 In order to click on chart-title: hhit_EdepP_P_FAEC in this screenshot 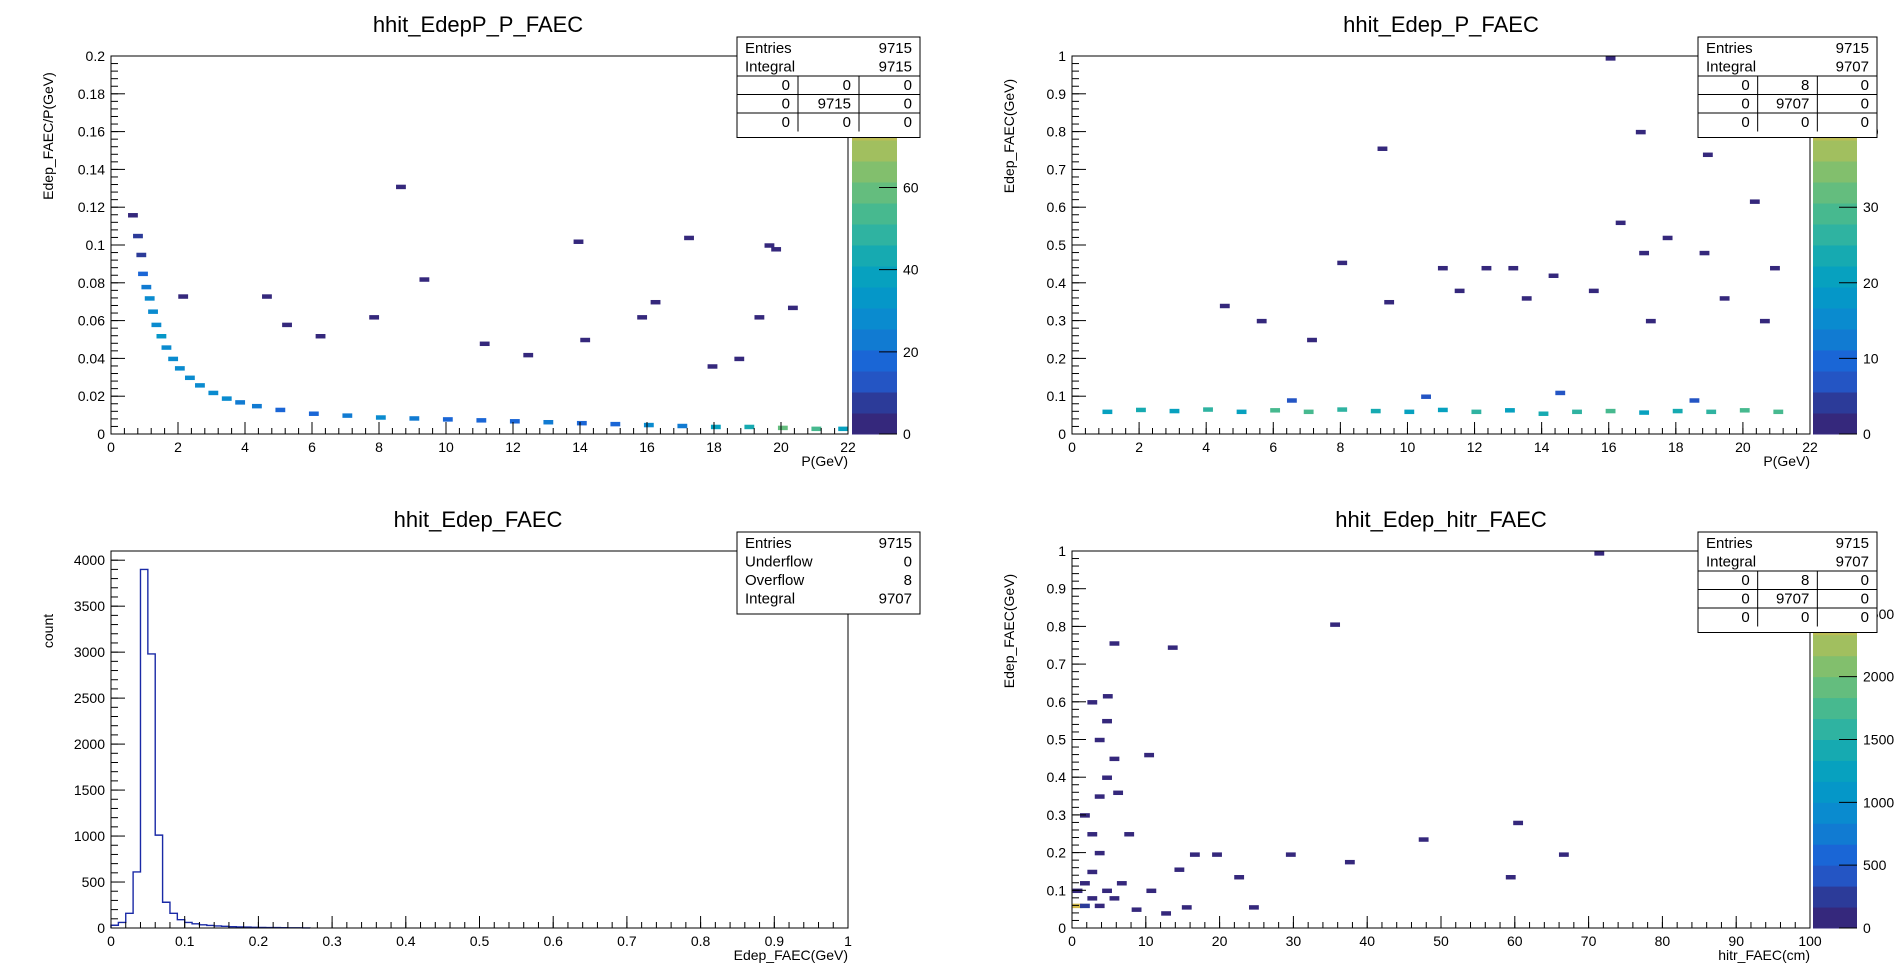, I will do `click(478, 24)`.